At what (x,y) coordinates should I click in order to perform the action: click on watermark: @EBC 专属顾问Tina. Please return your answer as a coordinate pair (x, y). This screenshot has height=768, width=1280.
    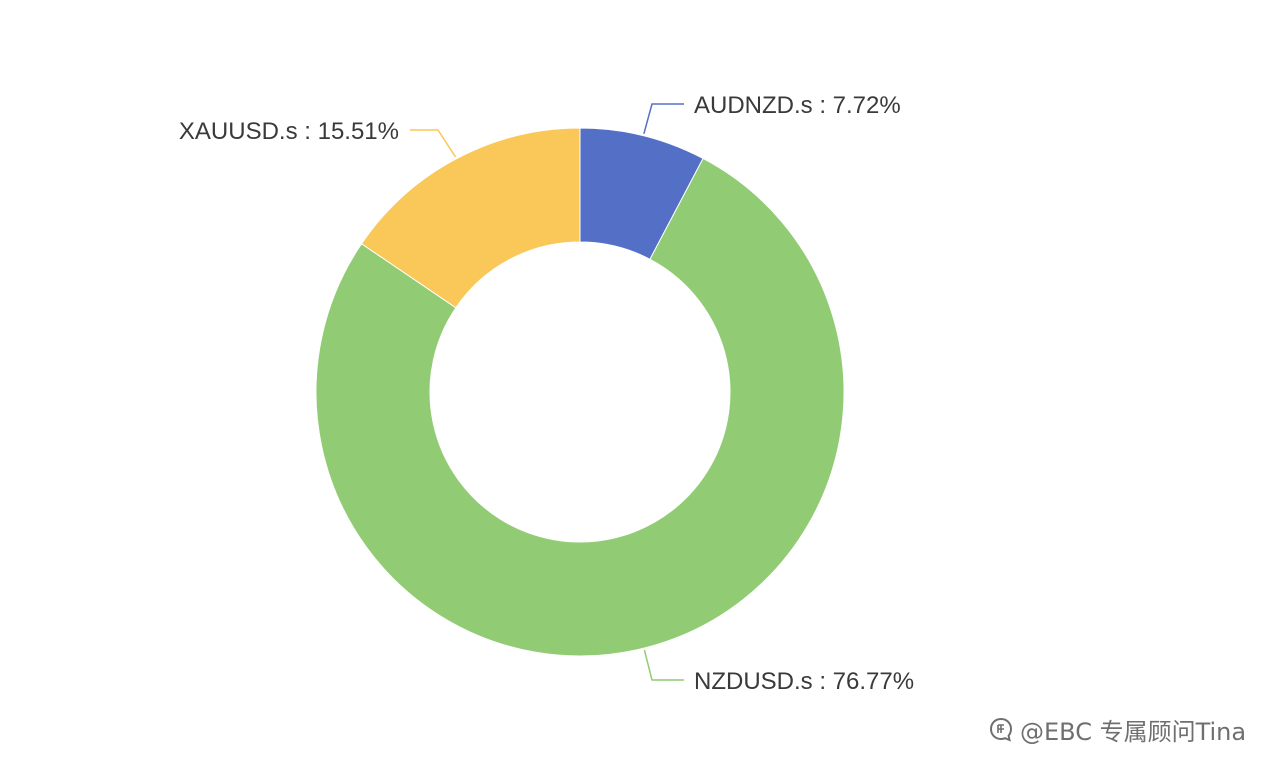
    Looking at the image, I should click on (1117, 729).